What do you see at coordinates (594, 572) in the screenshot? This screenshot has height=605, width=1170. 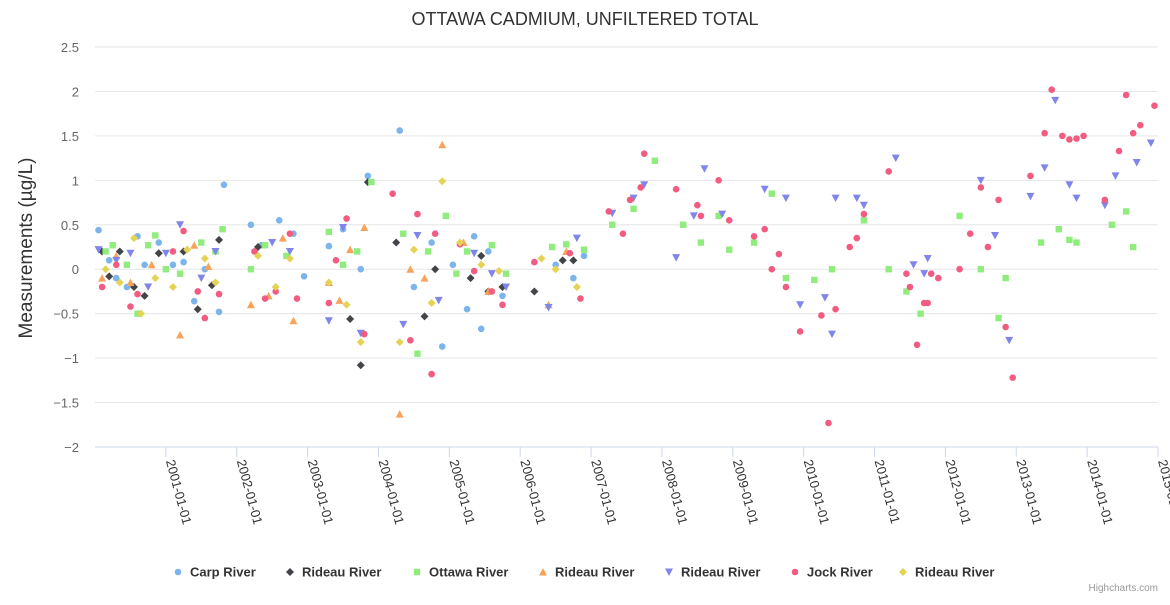 I see `legend-label: Rideau River` at bounding box center [594, 572].